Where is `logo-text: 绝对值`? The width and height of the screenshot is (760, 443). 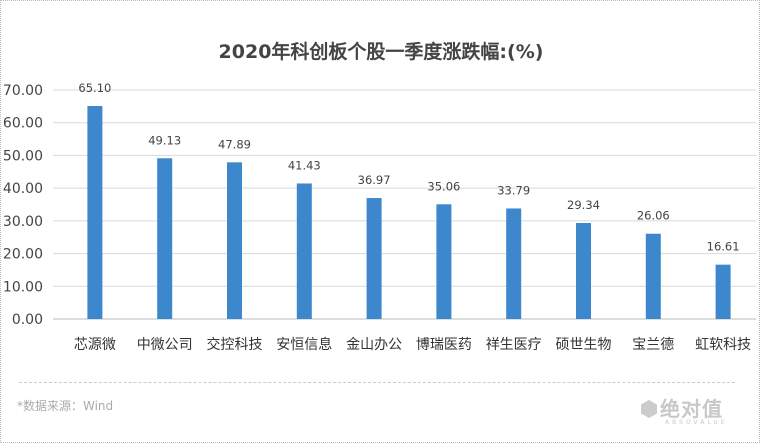
logo-text: 绝对值 is located at coordinates (691, 409).